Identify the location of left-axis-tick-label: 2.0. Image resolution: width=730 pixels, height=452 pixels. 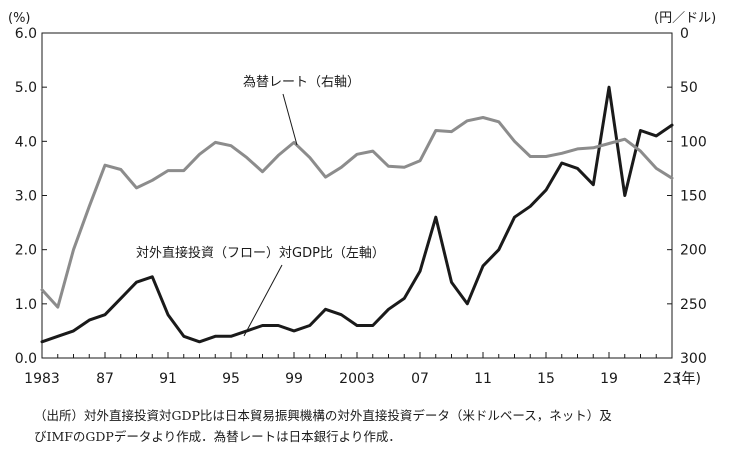
(26, 251).